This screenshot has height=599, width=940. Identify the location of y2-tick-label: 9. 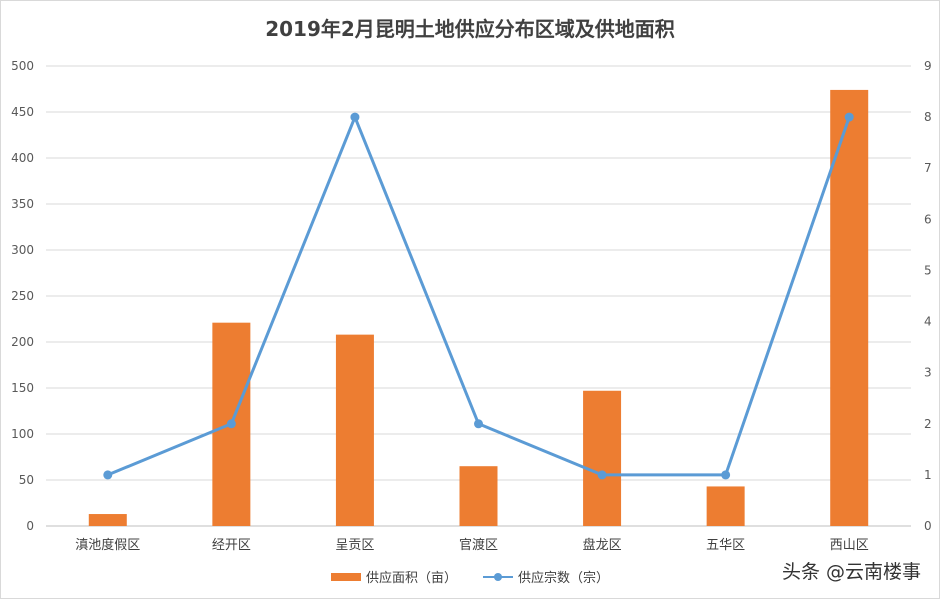
(928, 66).